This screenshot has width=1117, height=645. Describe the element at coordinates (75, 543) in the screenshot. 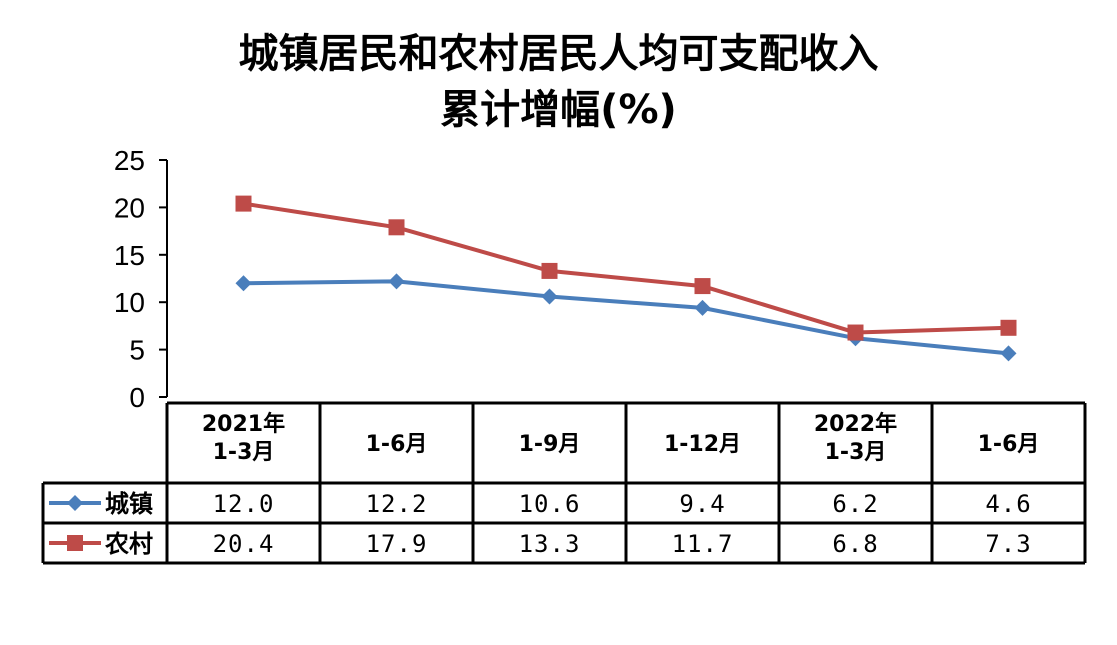

I see `legend-marker-农村` at that location.